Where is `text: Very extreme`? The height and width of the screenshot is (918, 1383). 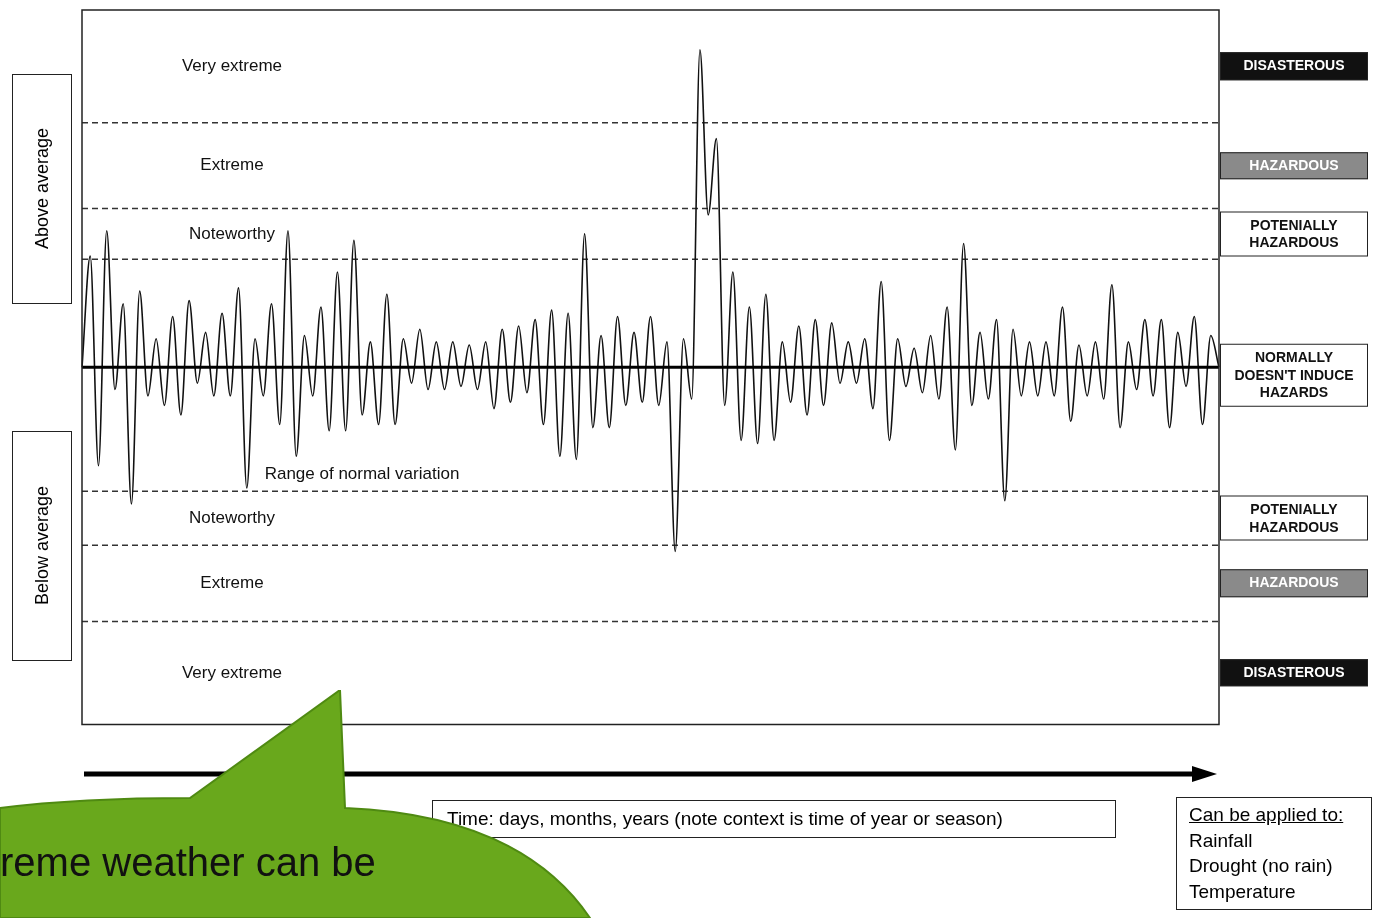
text: Very extreme is located at coordinates (232, 672).